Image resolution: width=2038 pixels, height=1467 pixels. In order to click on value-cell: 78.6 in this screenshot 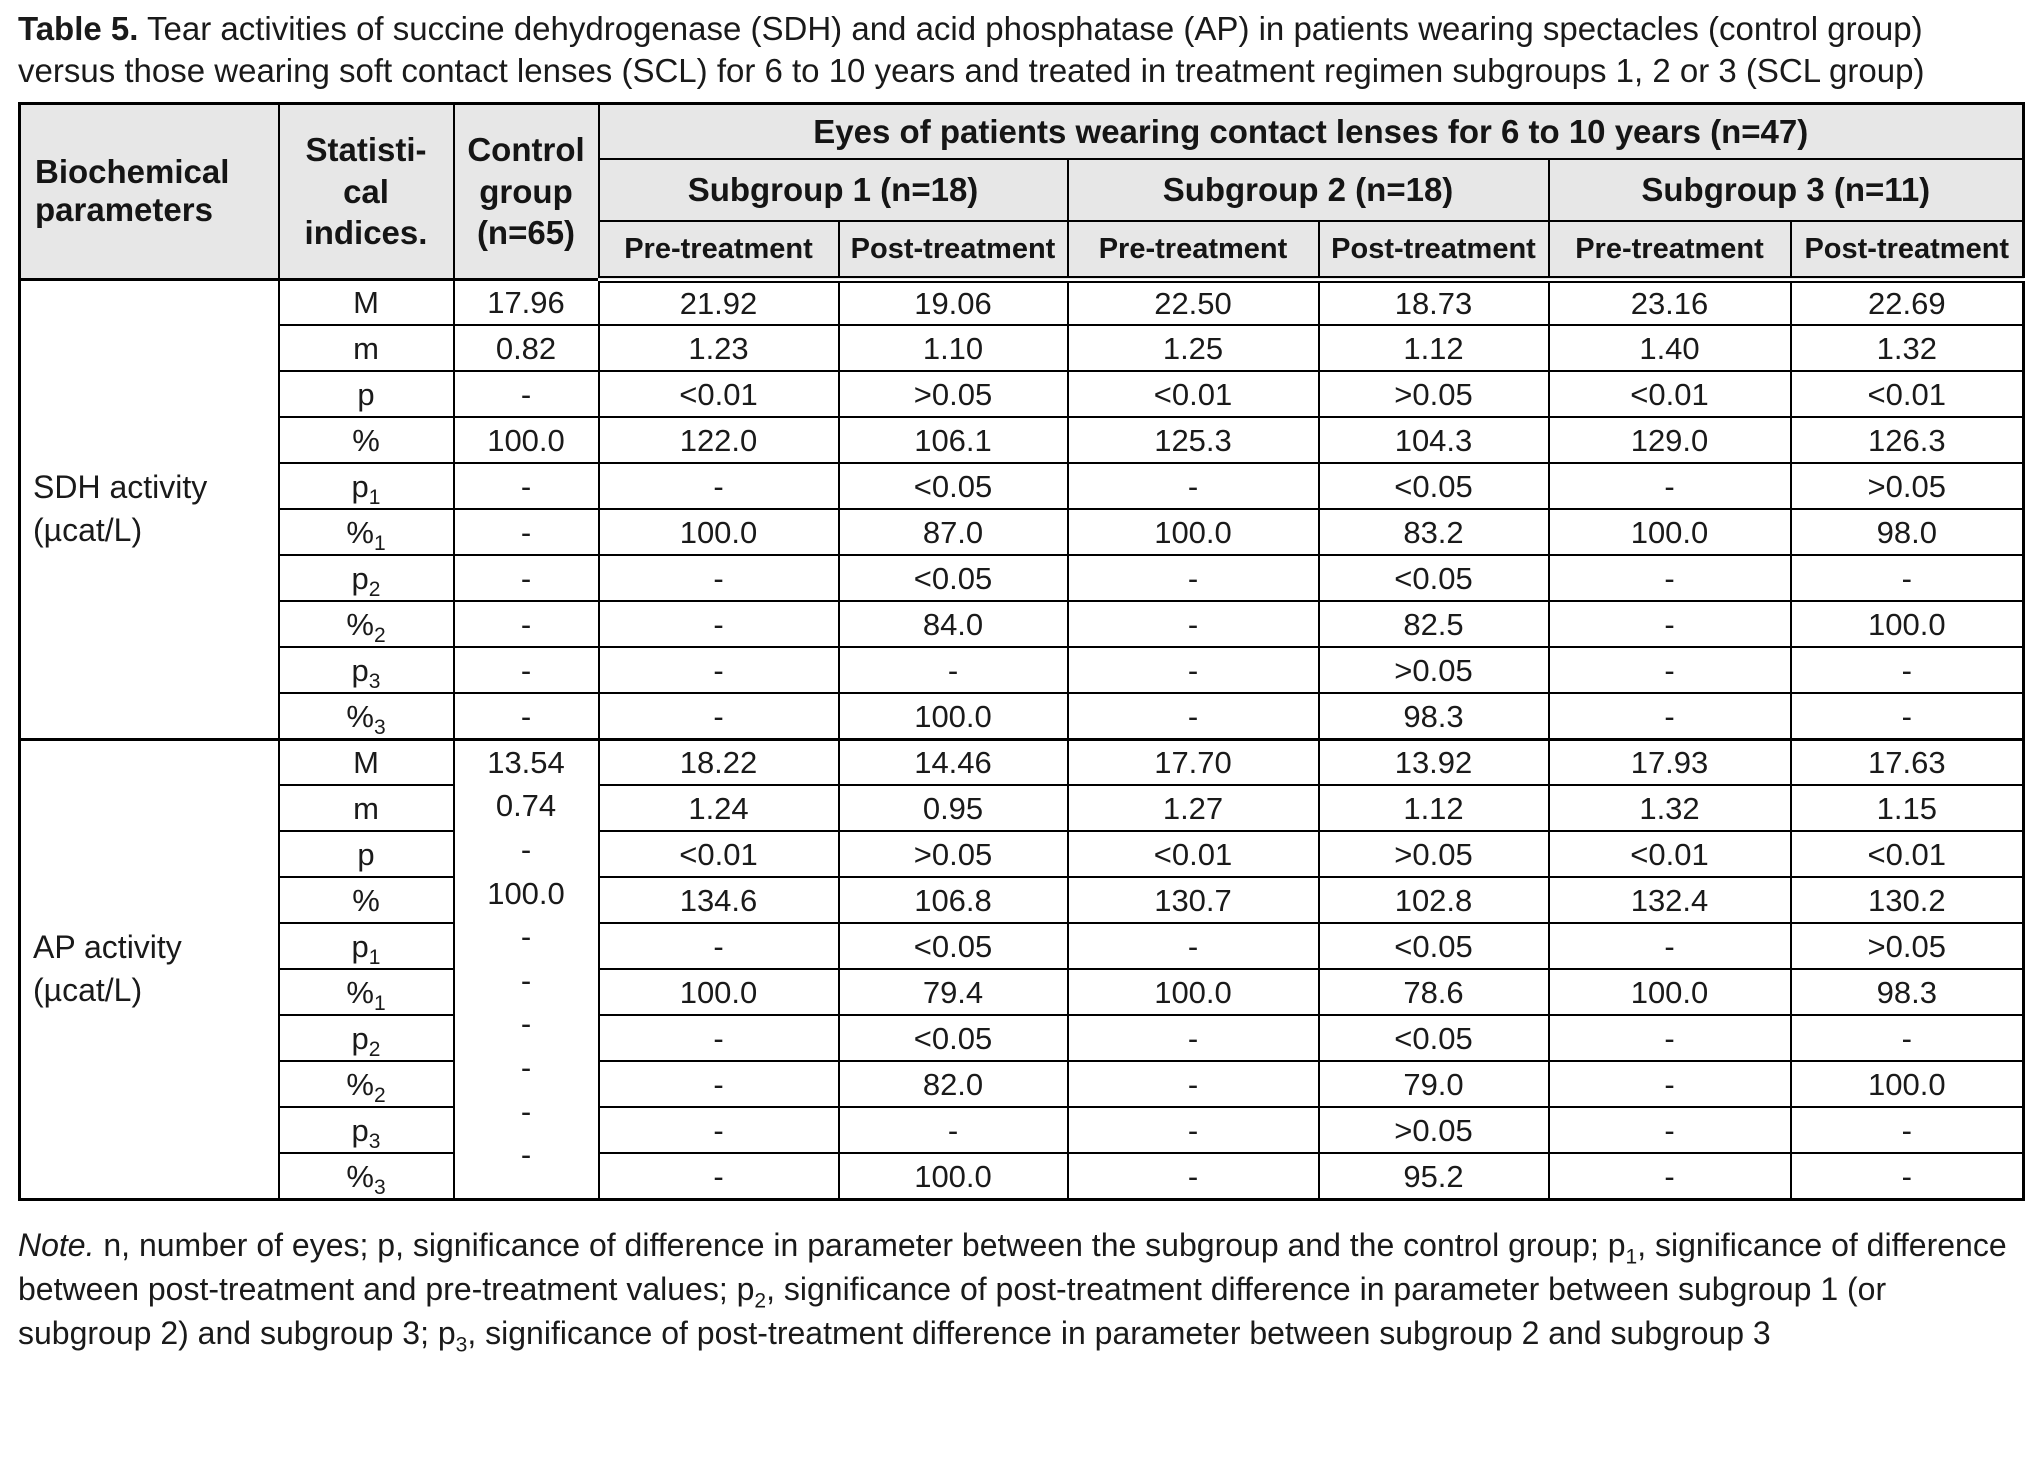, I will do `click(1433, 992)`.